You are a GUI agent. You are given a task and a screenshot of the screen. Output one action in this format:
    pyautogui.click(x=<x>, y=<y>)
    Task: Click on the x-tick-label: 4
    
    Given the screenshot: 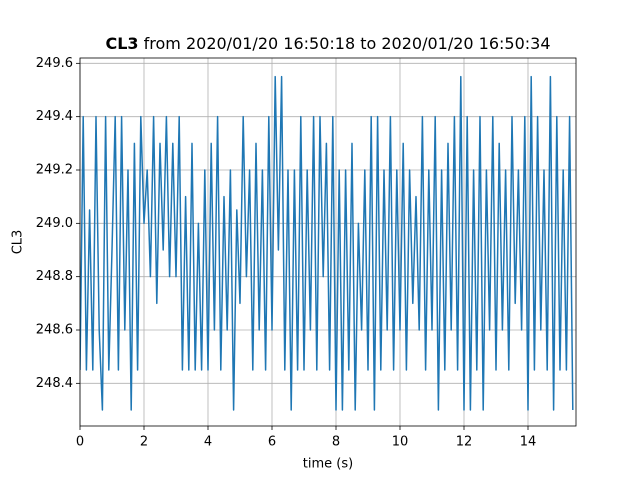 What is the action you would take?
    pyautogui.click(x=208, y=442)
    